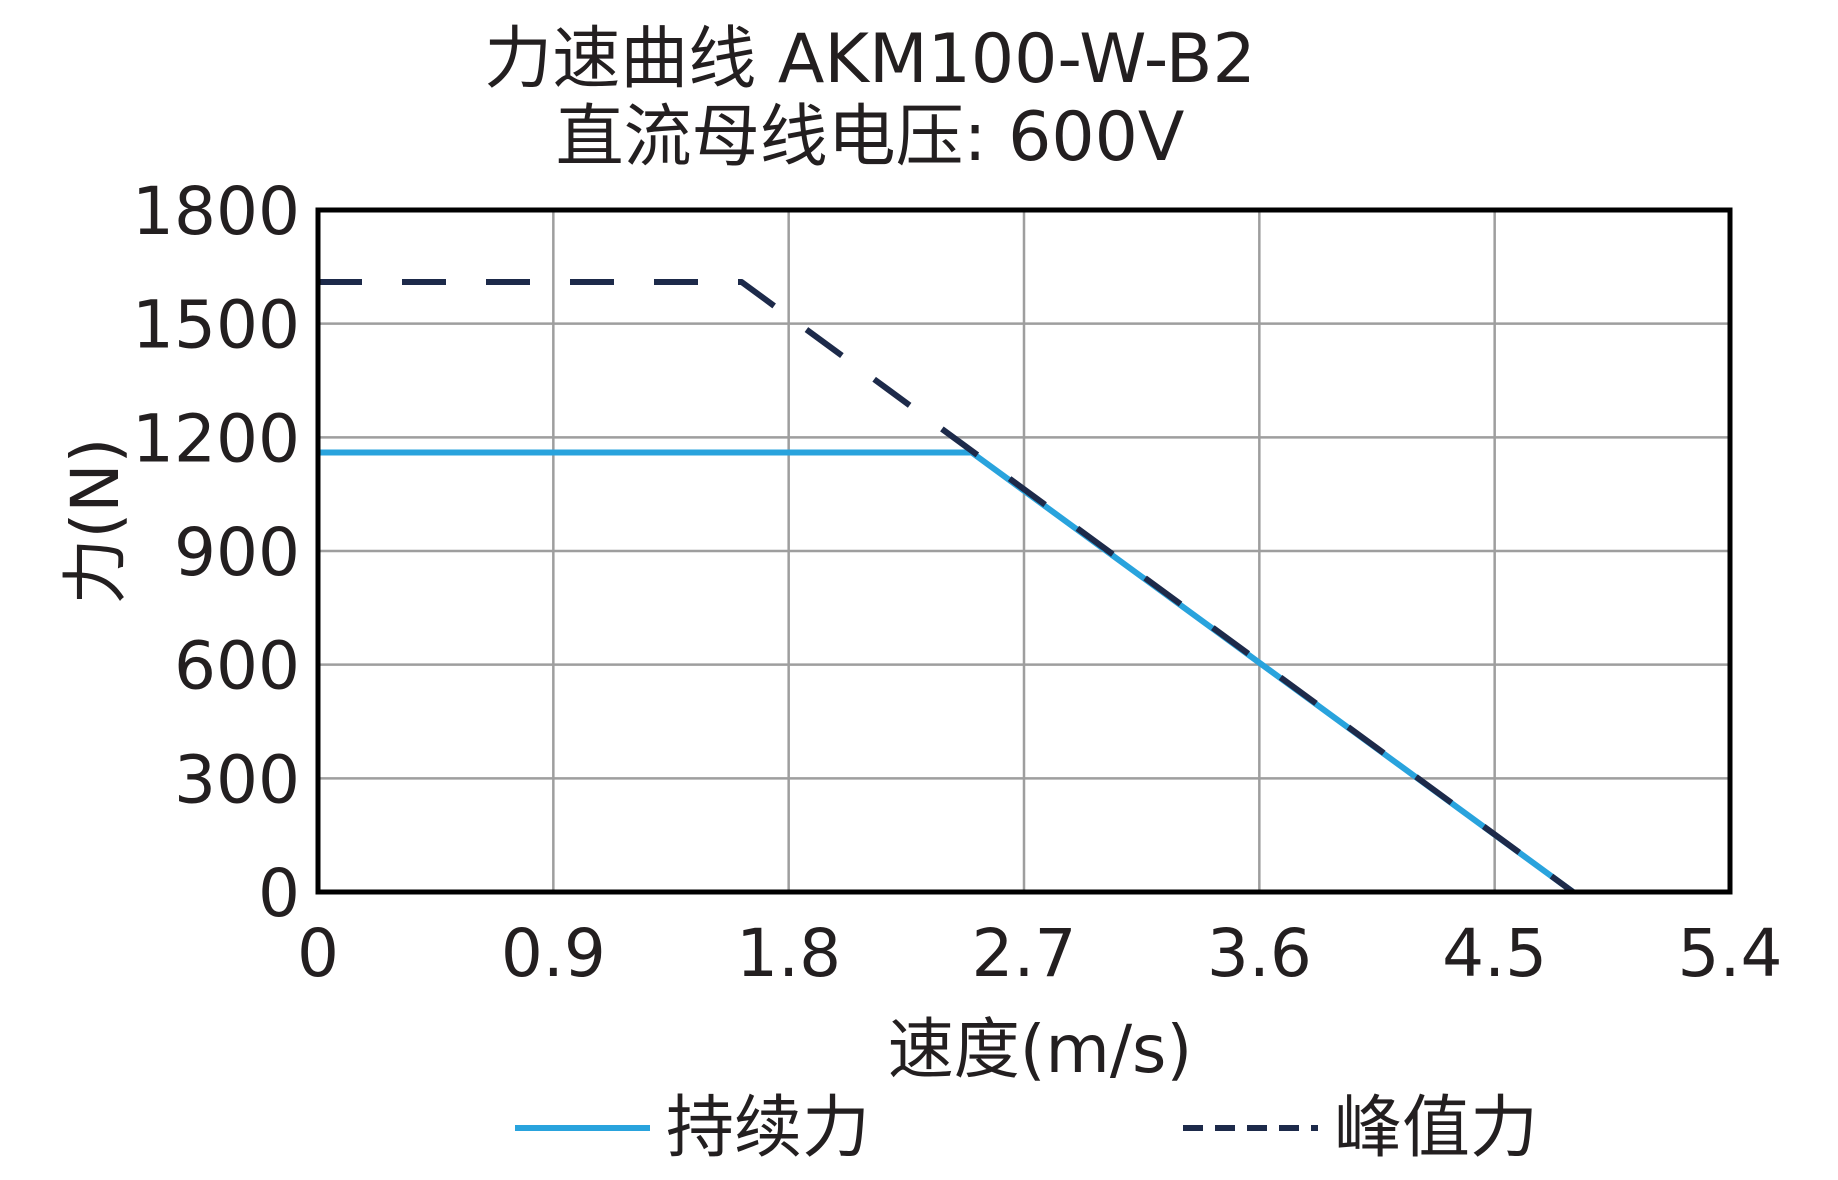 This screenshot has height=1180, width=1838. I want to click on chart-title: 力速曲线 AKM100-W-B2, so click(869, 59).